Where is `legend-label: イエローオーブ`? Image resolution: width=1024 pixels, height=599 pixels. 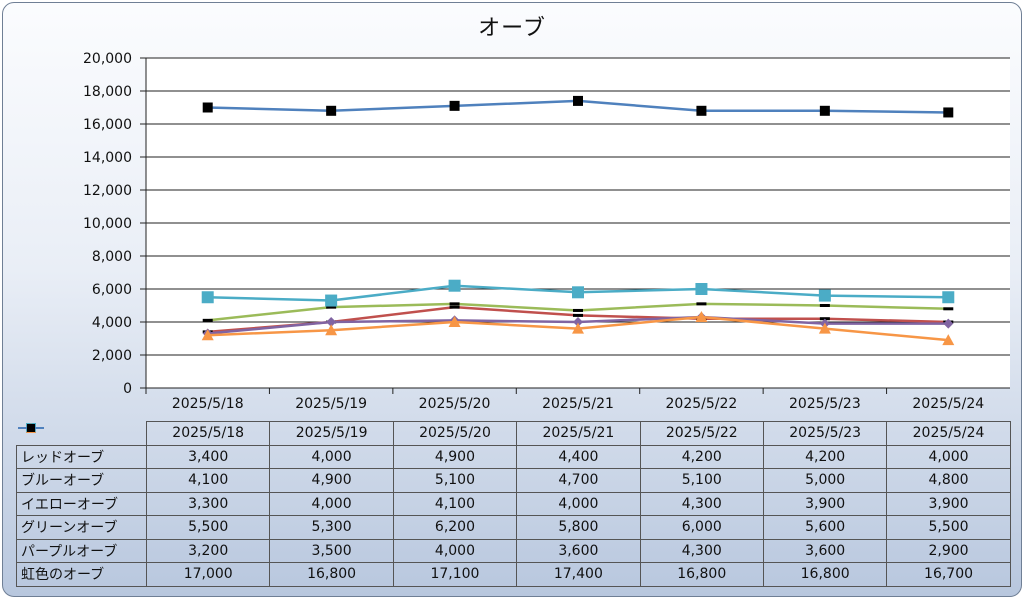
legend-label: イエローオーブ is located at coordinates (70, 504).